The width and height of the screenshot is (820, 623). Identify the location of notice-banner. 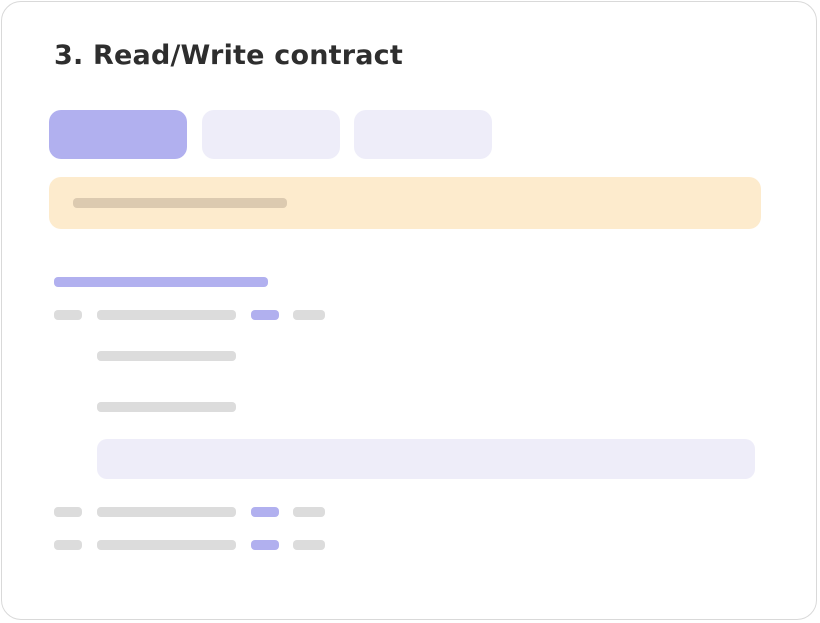
(405, 203).